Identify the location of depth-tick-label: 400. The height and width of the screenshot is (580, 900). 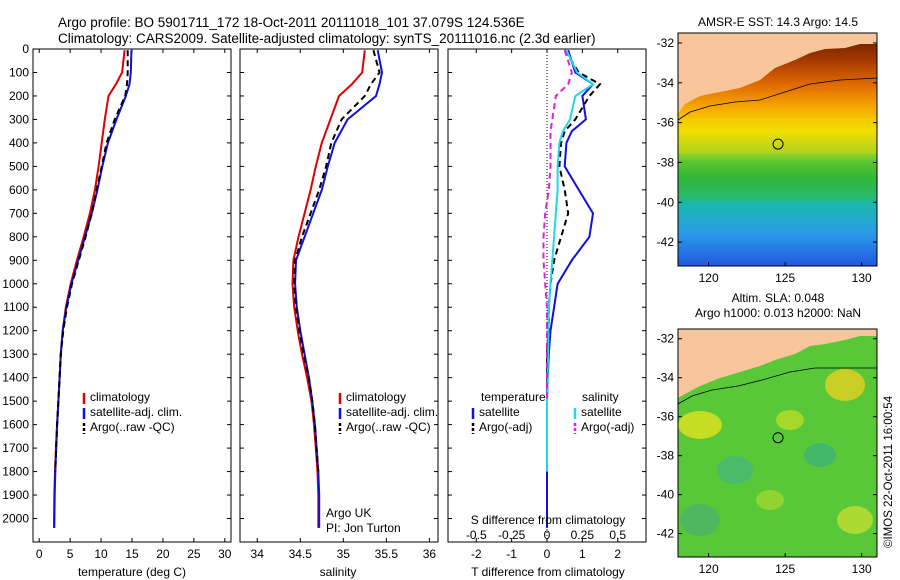
(19, 143).